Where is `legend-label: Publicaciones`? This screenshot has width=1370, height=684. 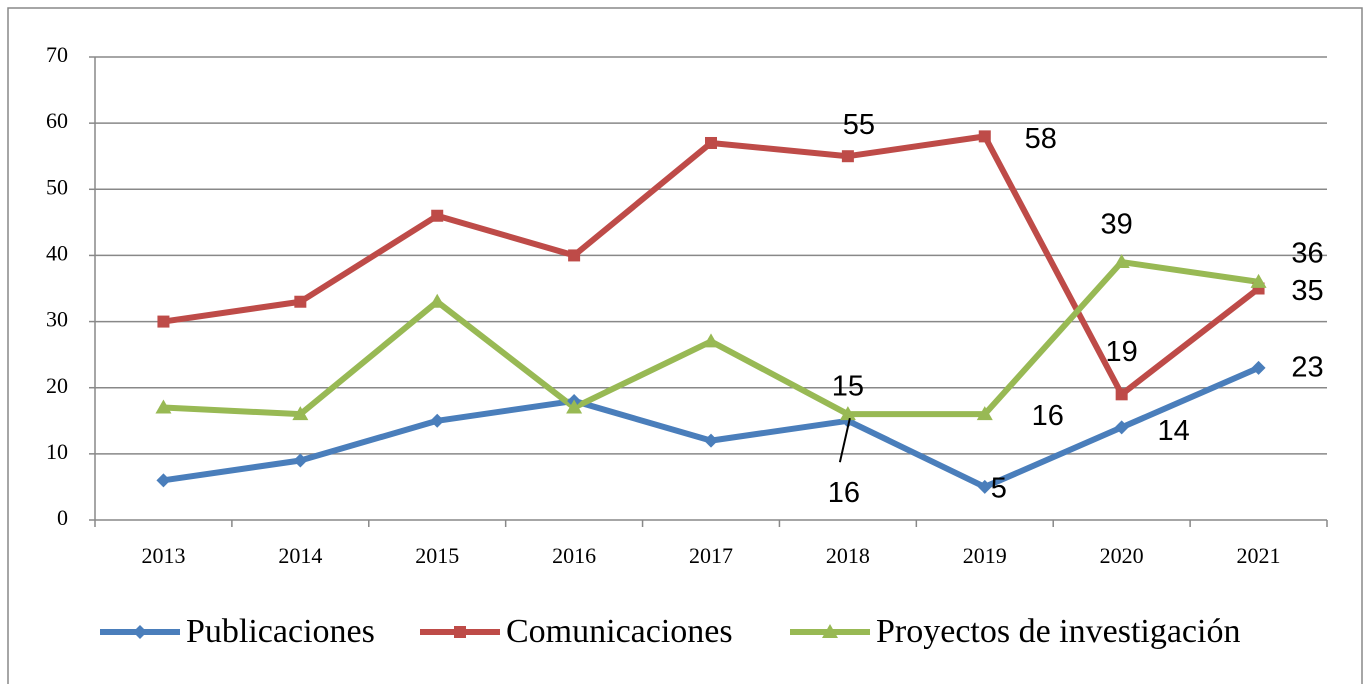
legend-label: Publicaciones is located at coordinates (280, 631).